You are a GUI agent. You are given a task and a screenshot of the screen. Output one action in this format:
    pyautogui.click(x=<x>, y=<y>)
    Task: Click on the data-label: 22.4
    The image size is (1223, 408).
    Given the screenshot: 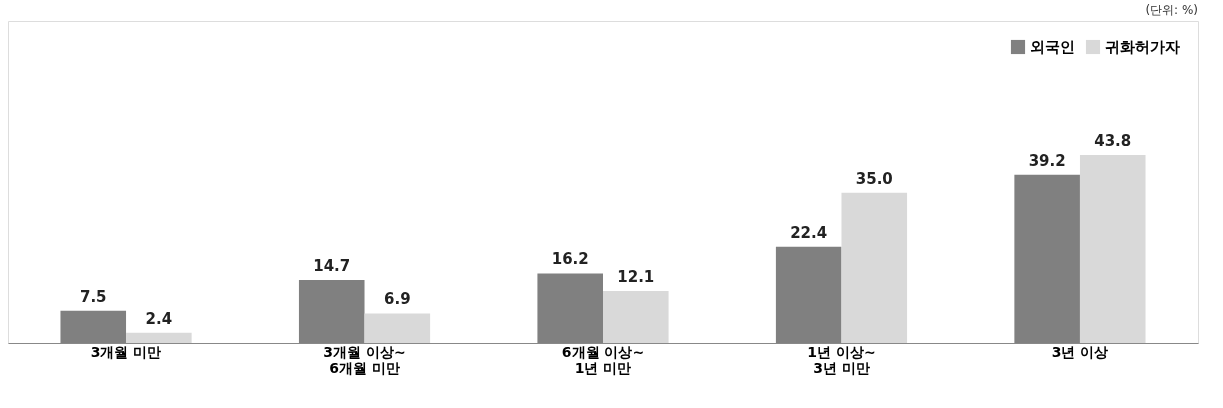 What is the action you would take?
    pyautogui.click(x=809, y=232)
    